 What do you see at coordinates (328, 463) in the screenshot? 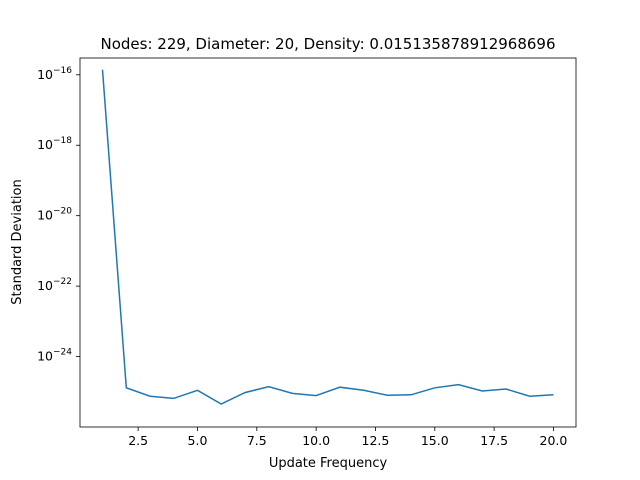
I see `x-axis-label: Update Frequency` at bounding box center [328, 463].